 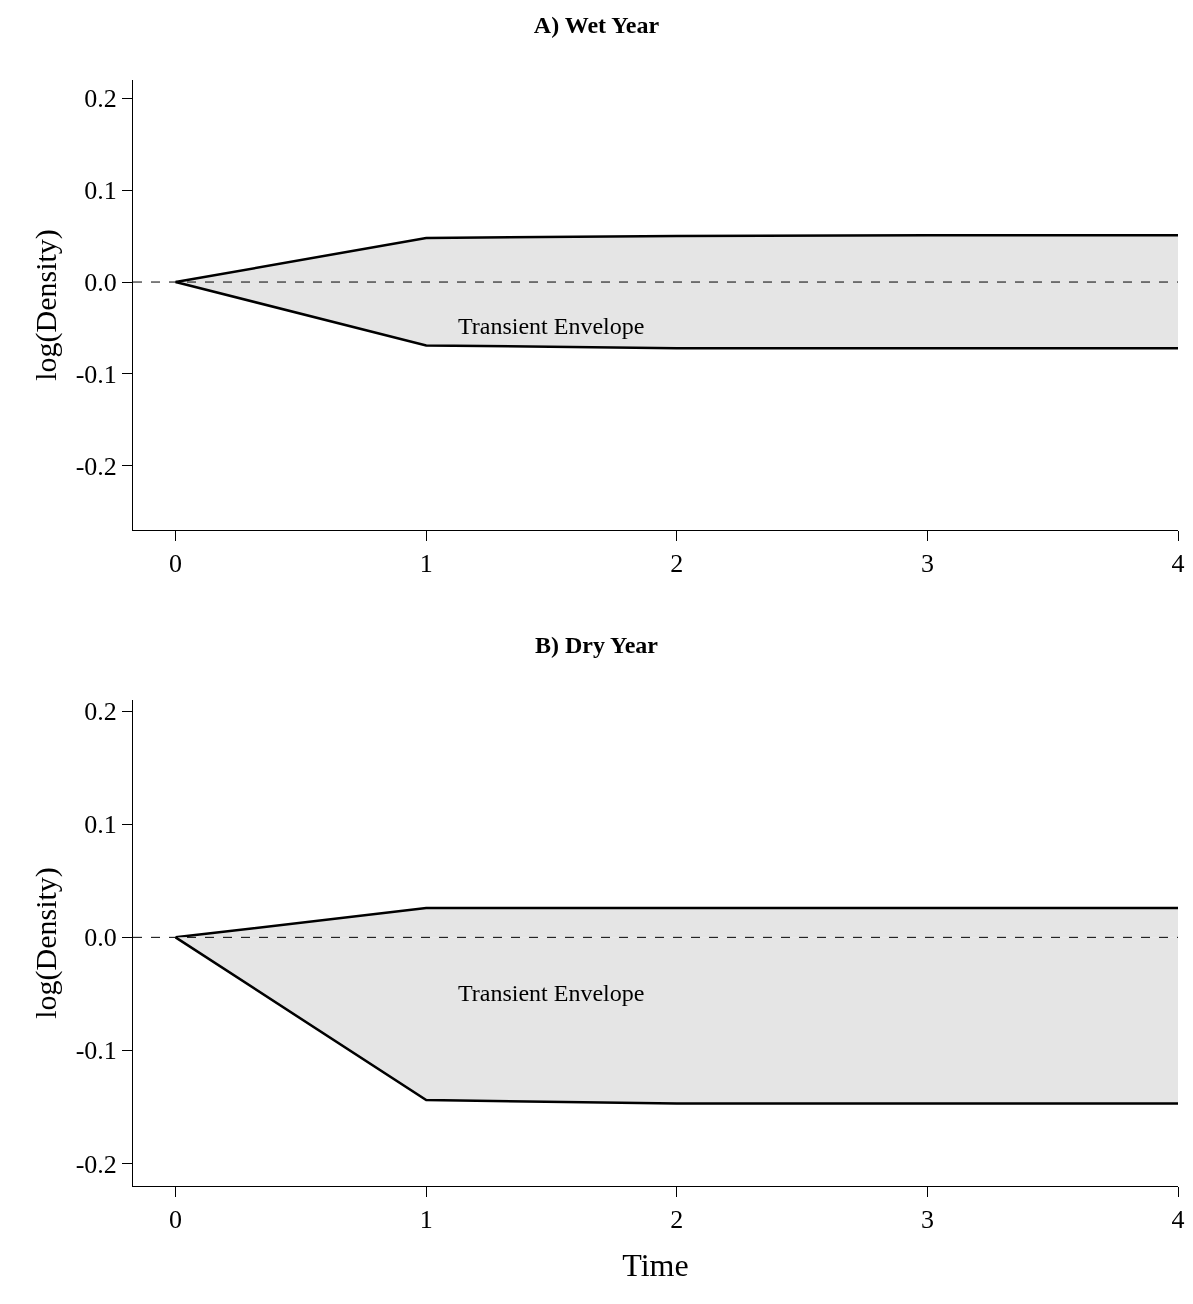 I want to click on x-axis-title: Time, so click(x=655, y=1265).